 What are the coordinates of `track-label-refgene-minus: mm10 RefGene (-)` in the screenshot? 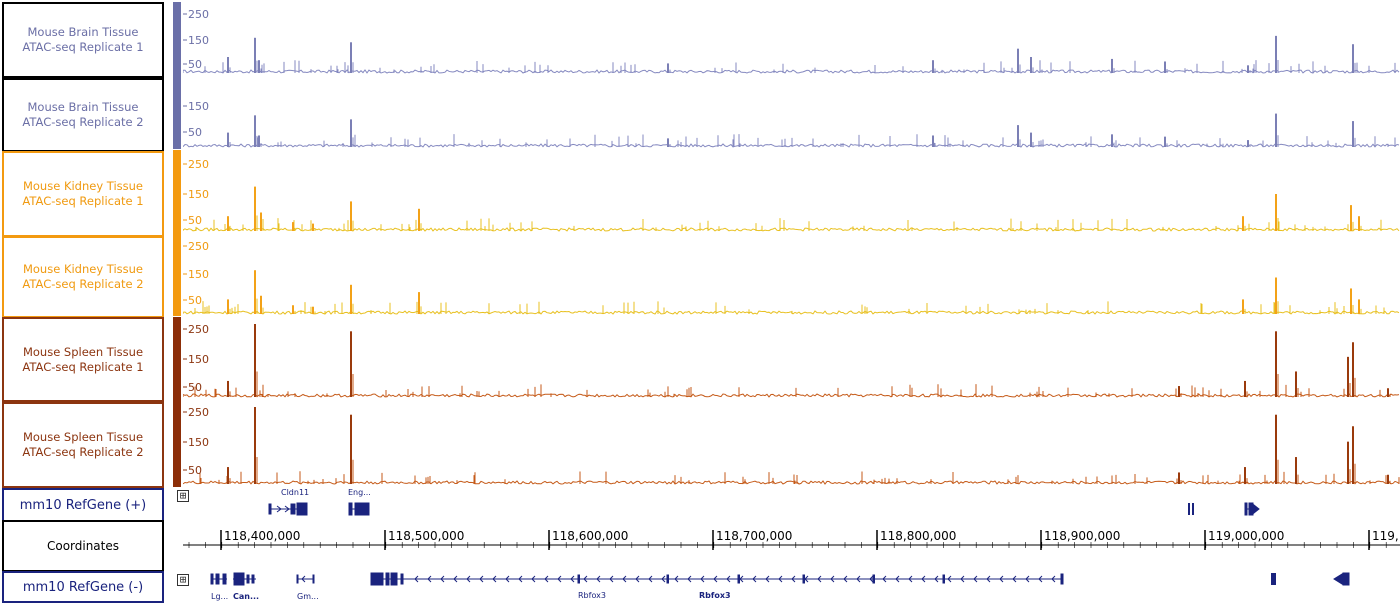 It's located at (83, 587).